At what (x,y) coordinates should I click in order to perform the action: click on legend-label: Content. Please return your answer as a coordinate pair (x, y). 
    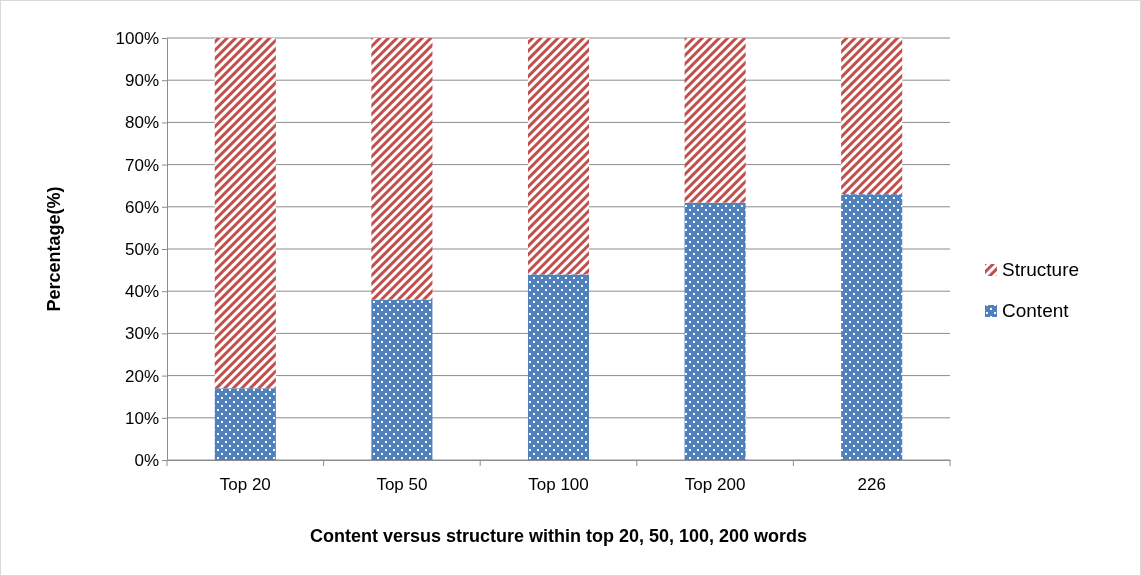
    Looking at the image, I should click on (1036, 310).